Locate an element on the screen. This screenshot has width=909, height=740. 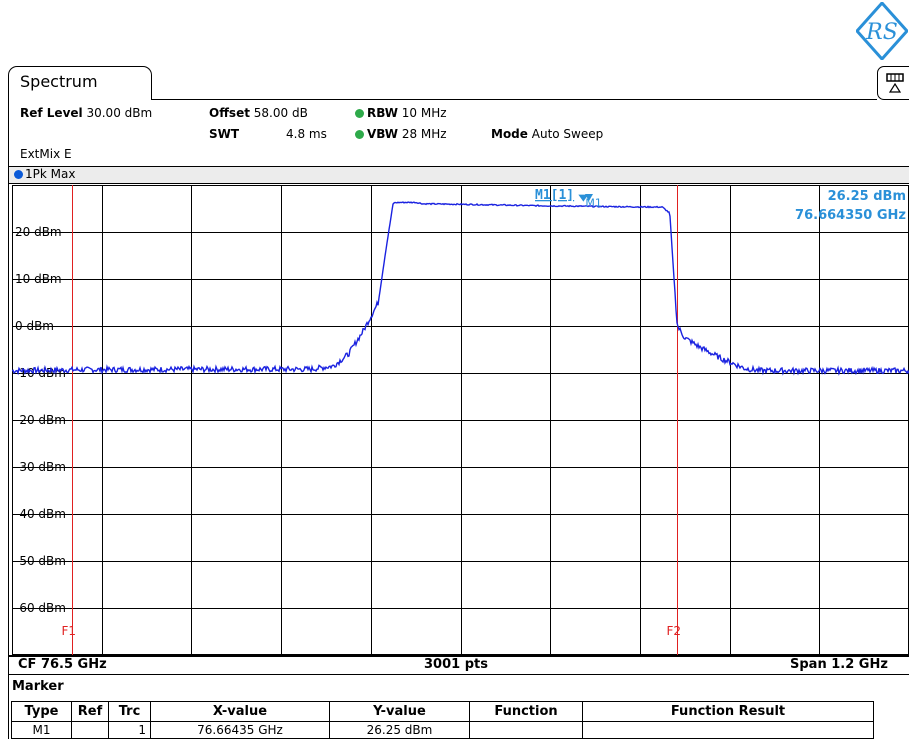
col-ref: Ref is located at coordinates (90, 711).